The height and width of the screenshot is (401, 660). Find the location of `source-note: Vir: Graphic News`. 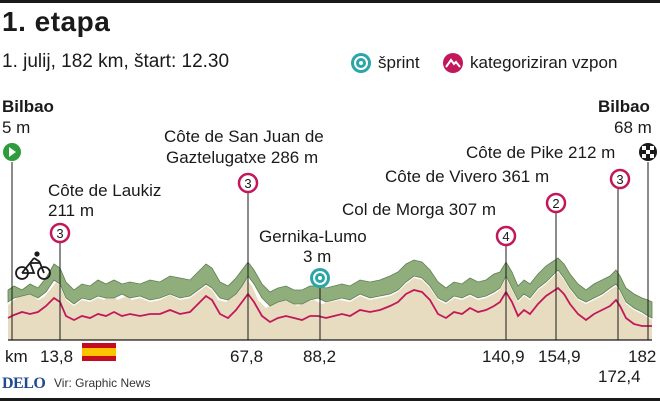

source-note: Vir: Graphic News is located at coordinates (102, 383).